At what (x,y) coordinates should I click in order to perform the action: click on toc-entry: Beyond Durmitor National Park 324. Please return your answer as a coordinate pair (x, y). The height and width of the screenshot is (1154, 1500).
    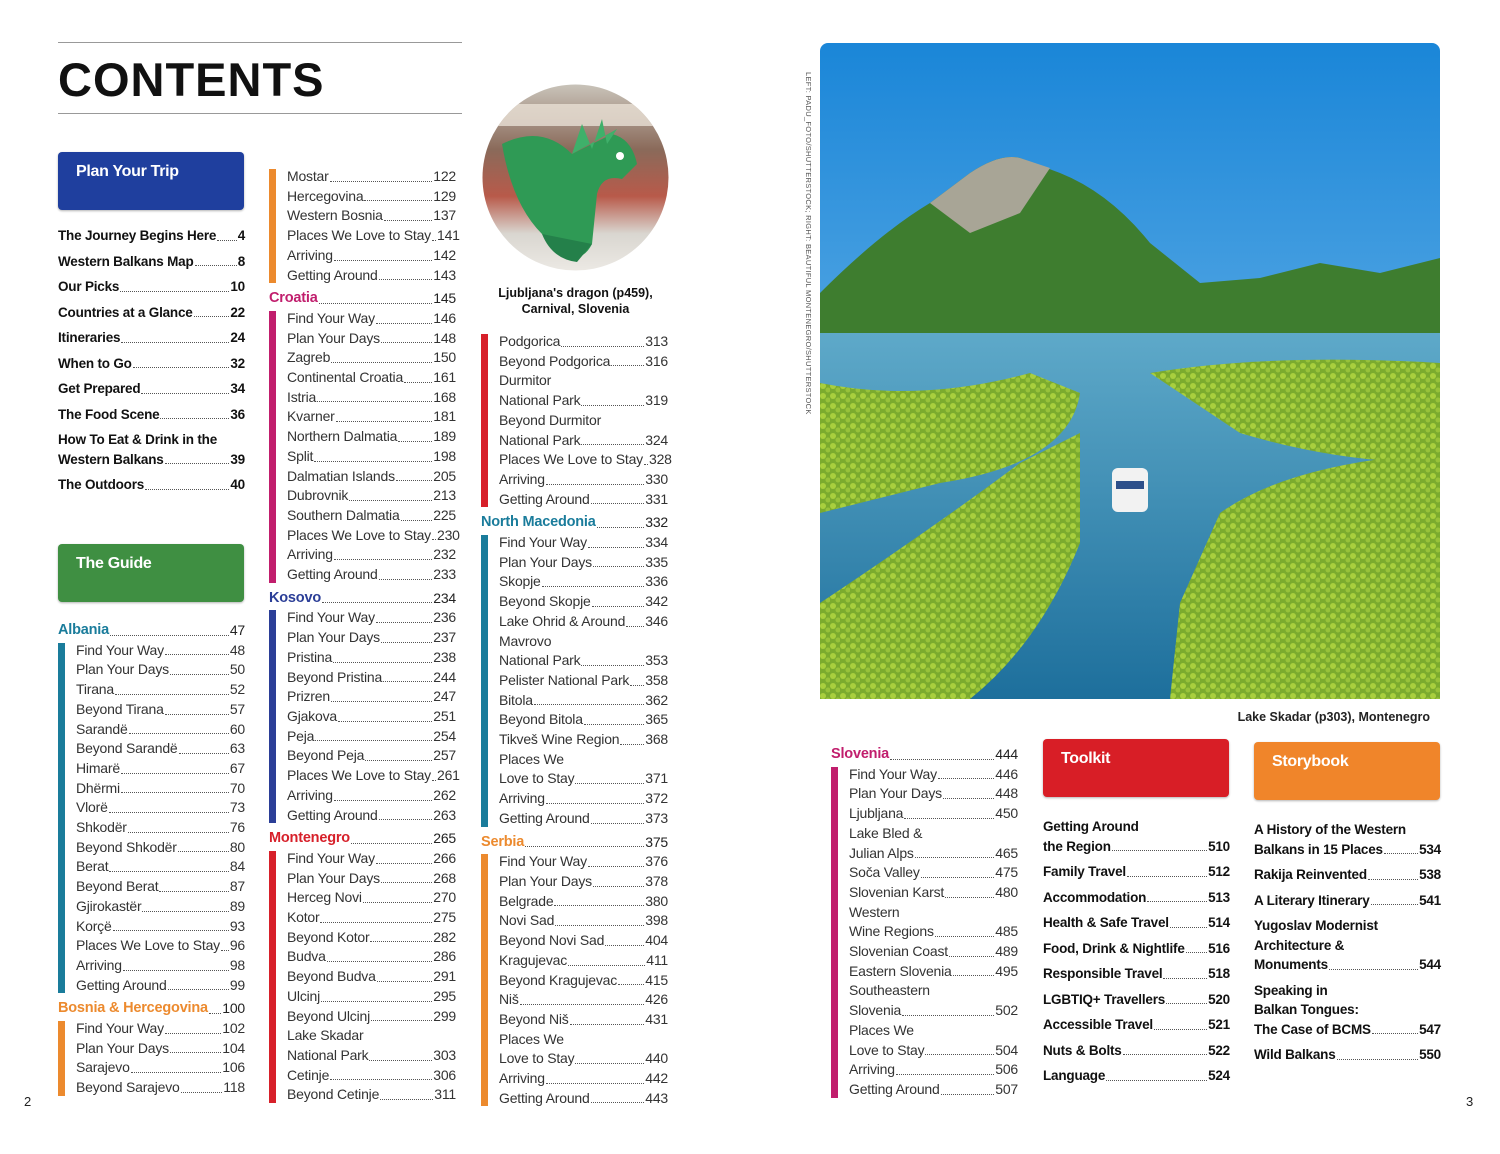
    Looking at the image, I should click on (583, 430).